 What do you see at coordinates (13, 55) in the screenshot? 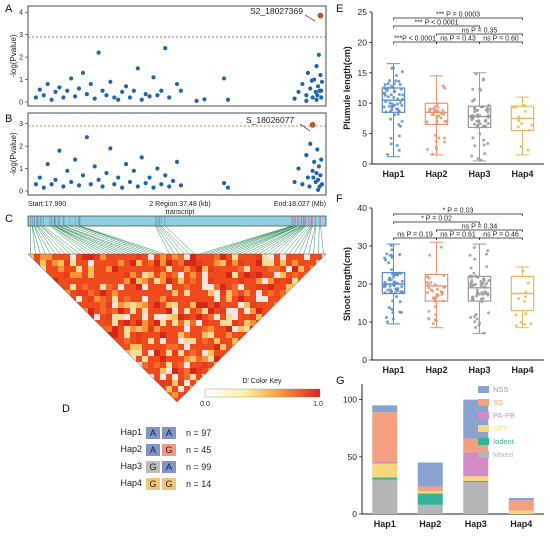
I see `y-axis-label-a: -log(Pvalue)` at bounding box center [13, 55].